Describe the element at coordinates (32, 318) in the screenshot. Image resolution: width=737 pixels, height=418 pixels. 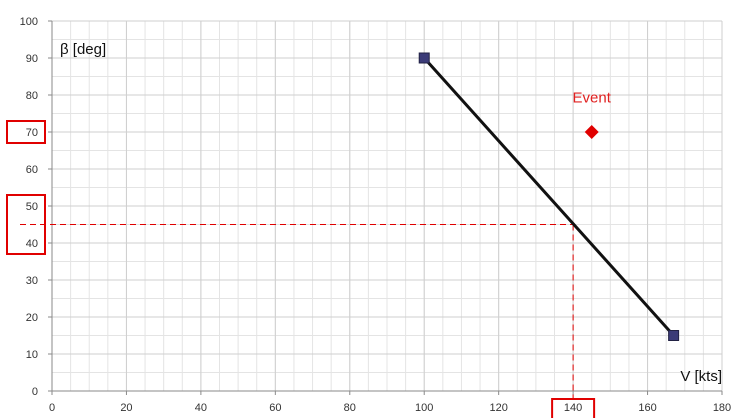
I see `y-tick-label: 20` at that location.